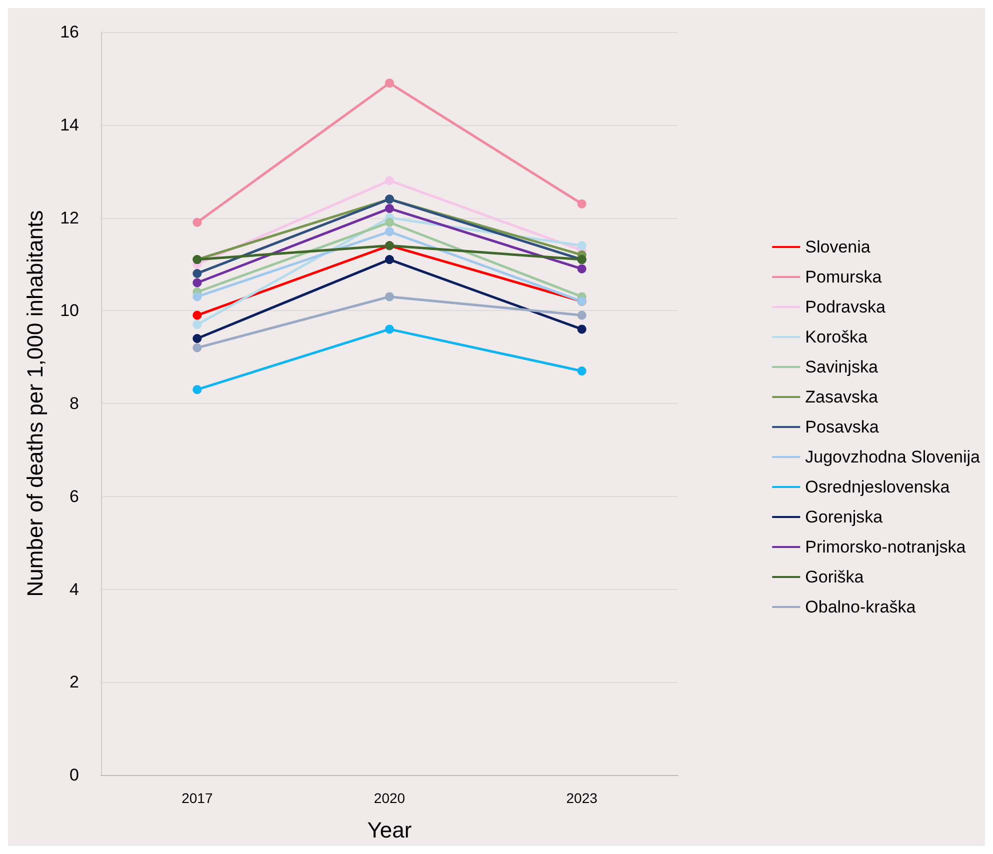 The height and width of the screenshot is (854, 993). What do you see at coordinates (74, 682) in the screenshot?
I see `y-tick-label: 2` at bounding box center [74, 682].